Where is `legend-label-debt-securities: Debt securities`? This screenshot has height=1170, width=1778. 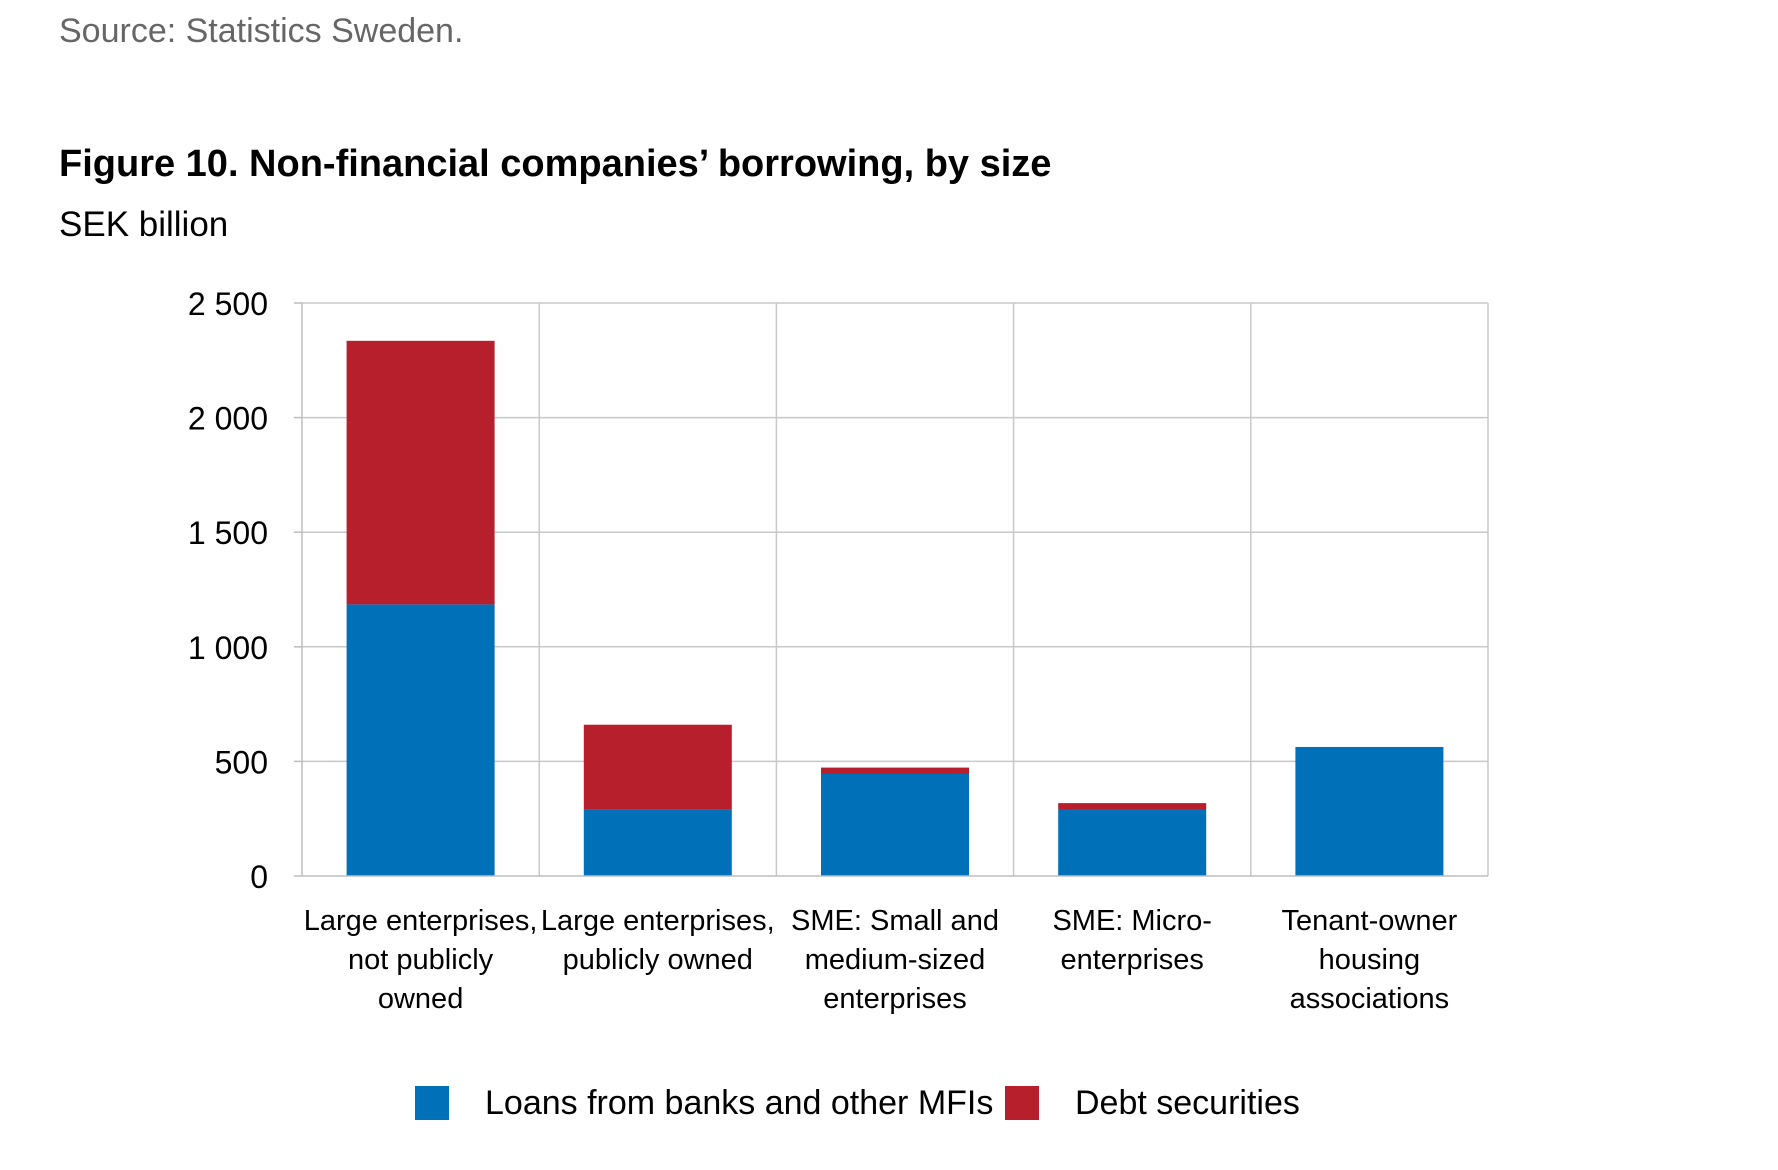 legend-label-debt-securities: Debt securities is located at coordinates (1187, 1102).